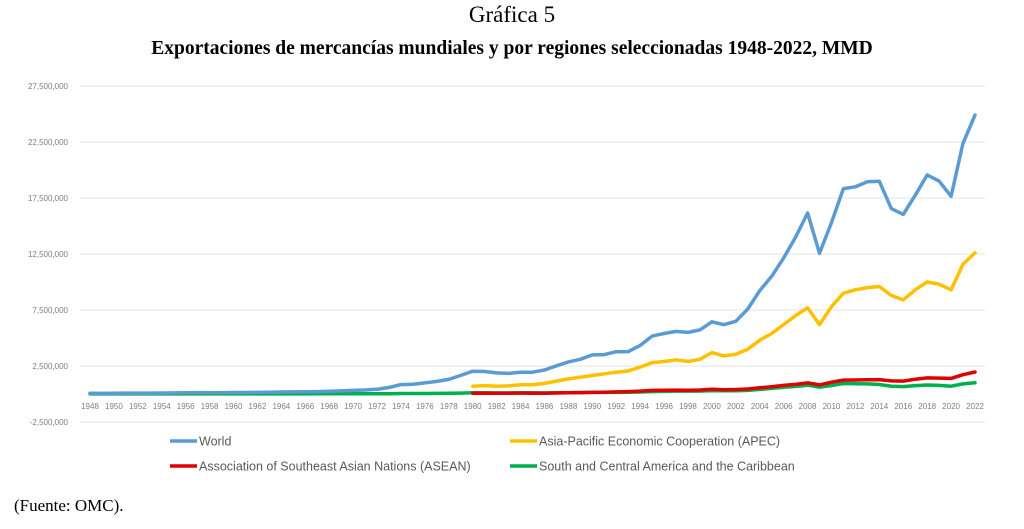 The height and width of the screenshot is (529, 1024). What do you see at coordinates (473, 406) in the screenshot?
I see `x-tick-label: 1980` at bounding box center [473, 406].